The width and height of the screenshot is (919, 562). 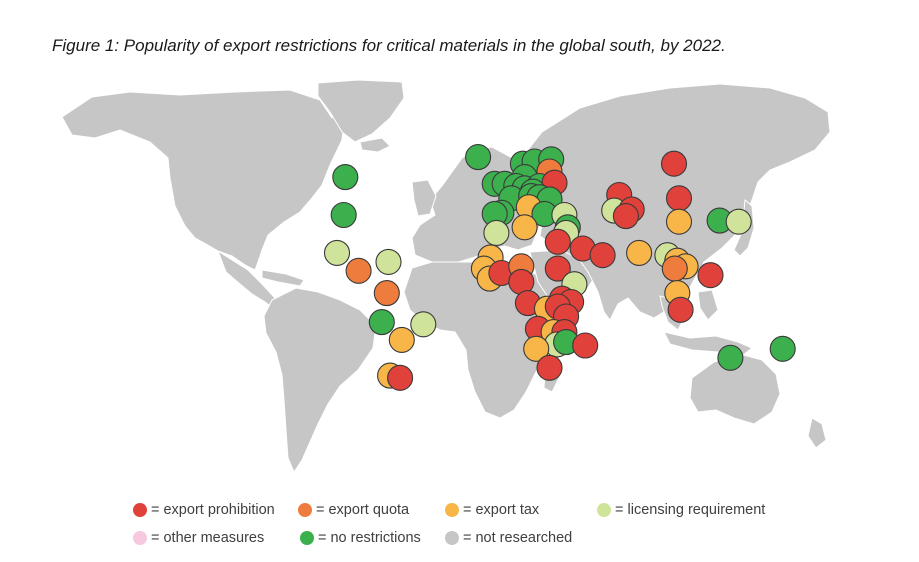 What do you see at coordinates (549, 367) in the screenshot?
I see `marker-south-africa` at bounding box center [549, 367].